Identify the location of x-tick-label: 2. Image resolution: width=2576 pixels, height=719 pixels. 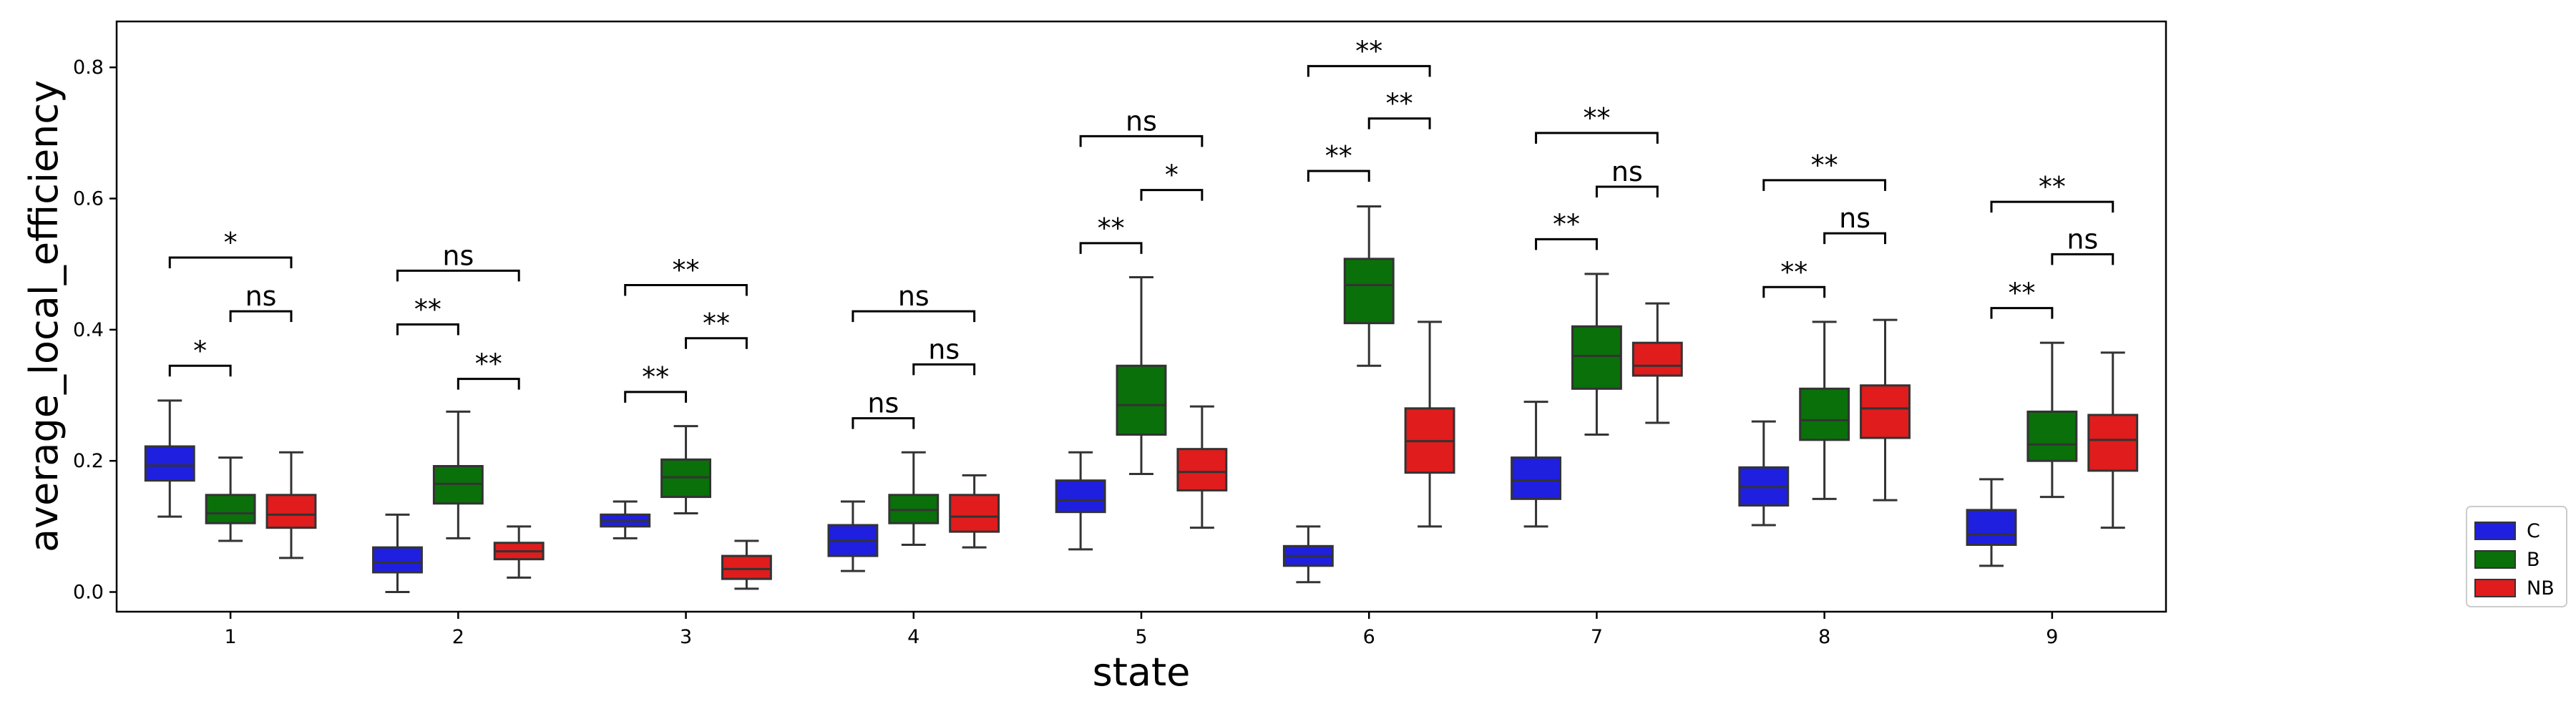
(458, 637).